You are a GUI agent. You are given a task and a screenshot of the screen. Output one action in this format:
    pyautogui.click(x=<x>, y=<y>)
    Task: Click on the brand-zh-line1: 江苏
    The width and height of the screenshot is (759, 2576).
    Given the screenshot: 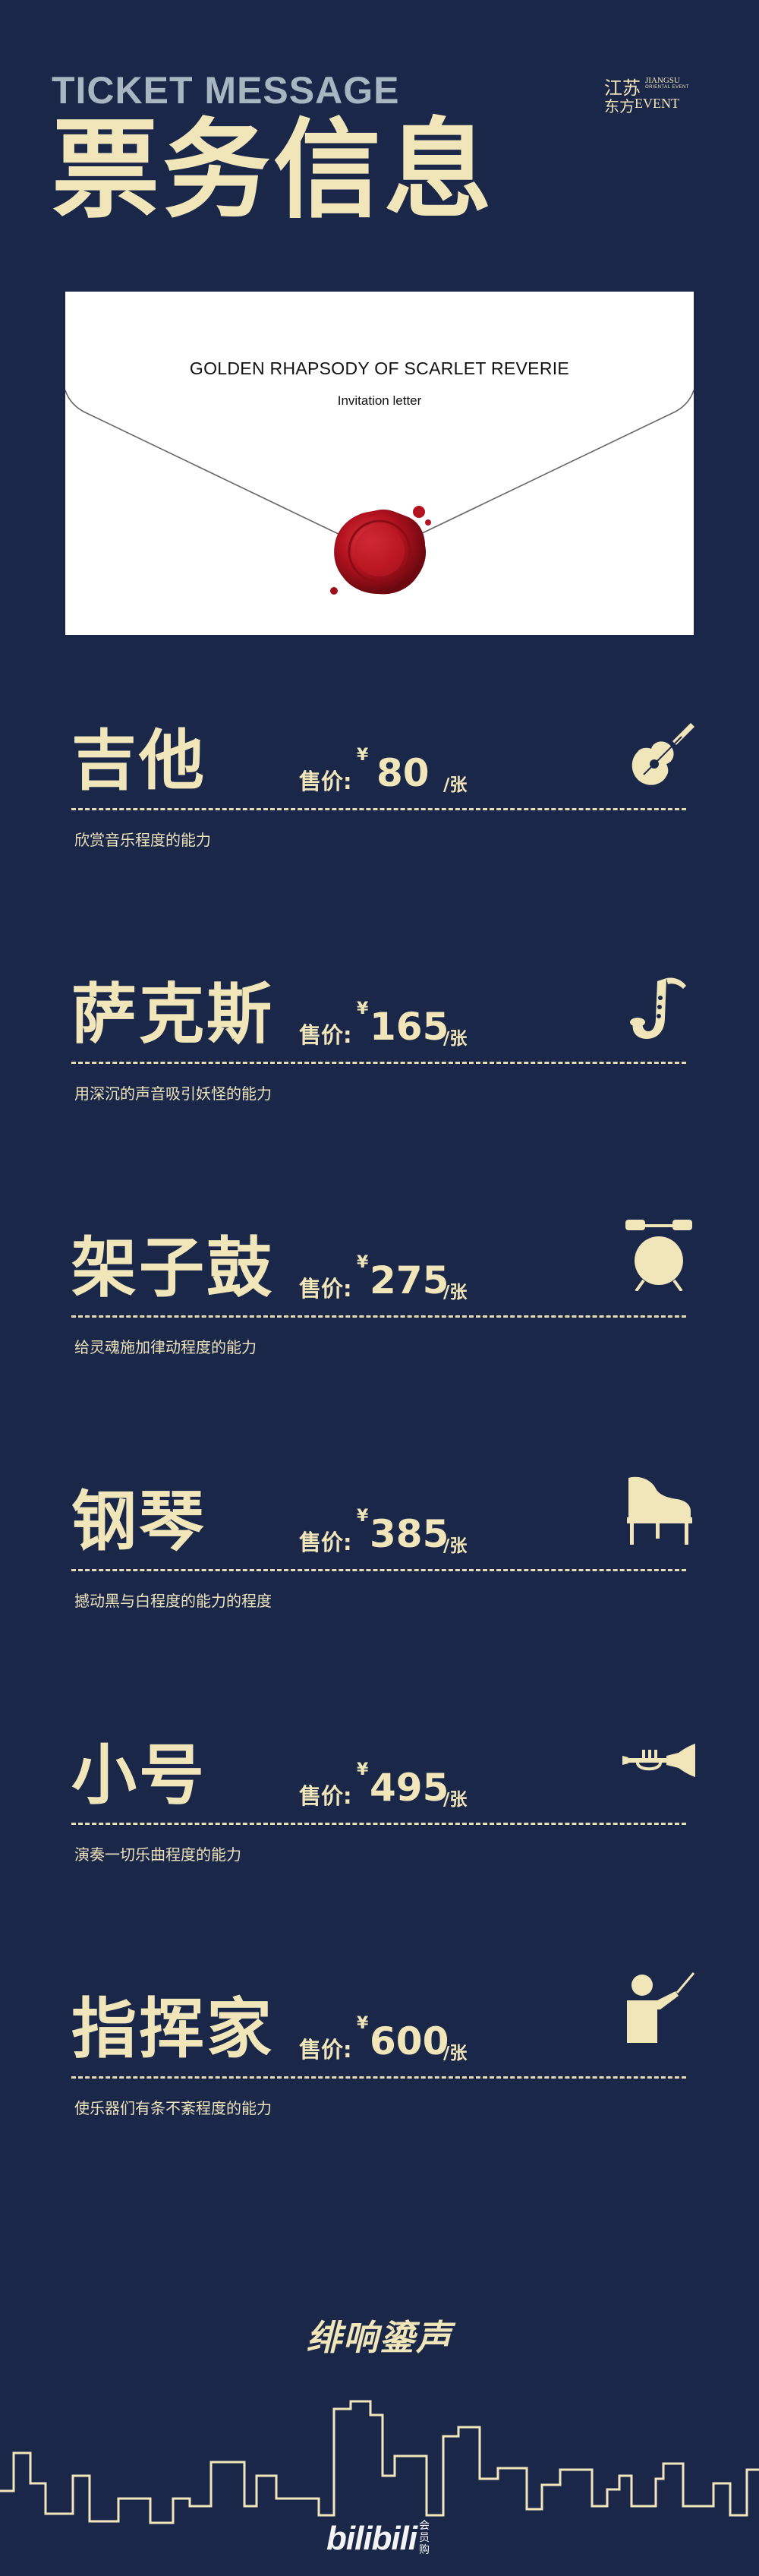 What is the action you would take?
    pyautogui.click(x=622, y=88)
    